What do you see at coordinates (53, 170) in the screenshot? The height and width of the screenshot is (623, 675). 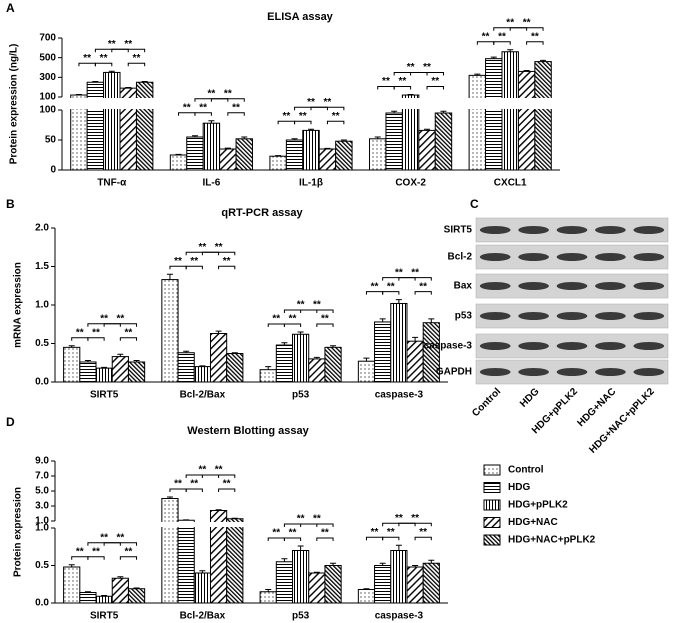 I see `y-tick-label: 0` at bounding box center [53, 170].